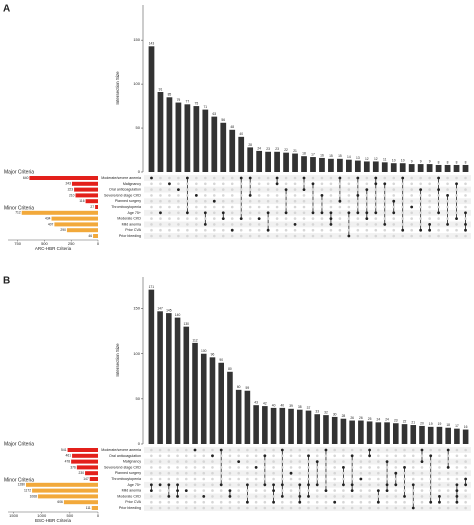  What do you see at coordinates (139, 443) in the screenshot?
I see `y-tick-label: 0` at bounding box center [139, 443].